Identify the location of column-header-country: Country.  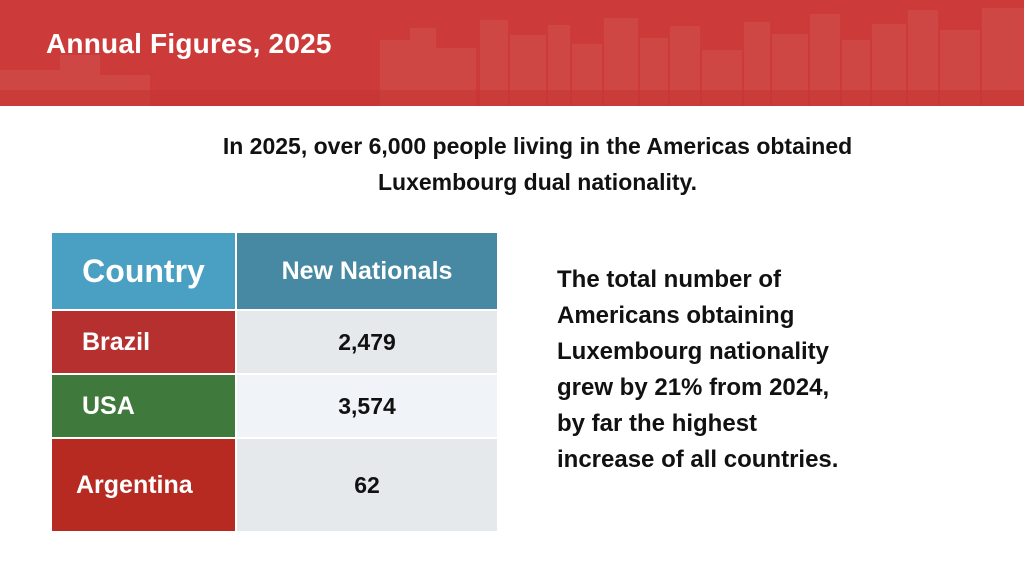
(143, 271).